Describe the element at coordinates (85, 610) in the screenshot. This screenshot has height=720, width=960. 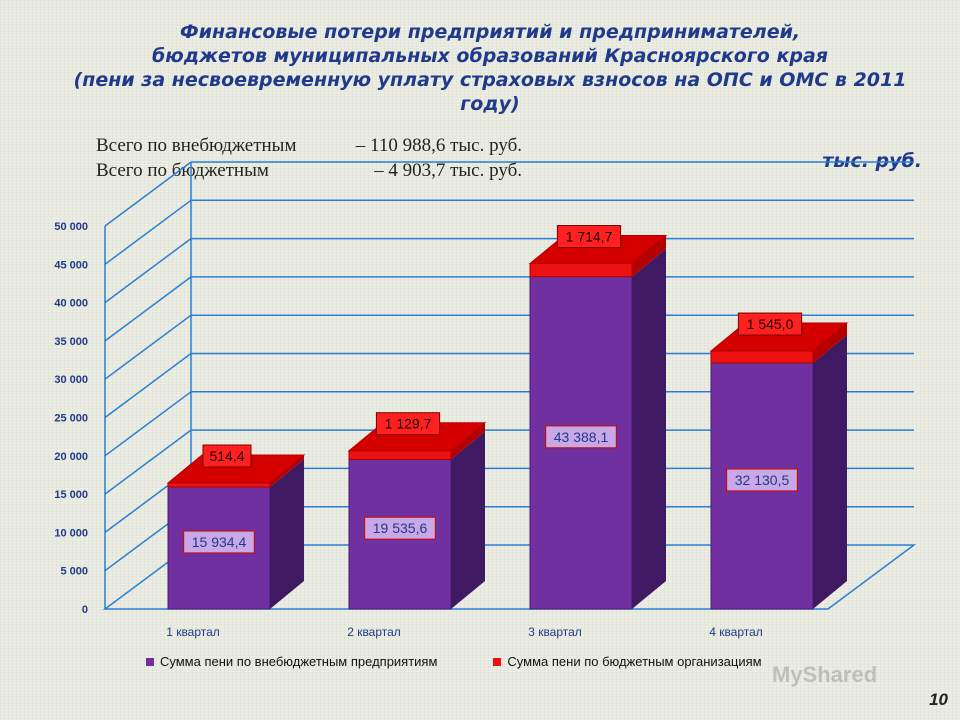
I see `y-tick-label: 0` at that location.